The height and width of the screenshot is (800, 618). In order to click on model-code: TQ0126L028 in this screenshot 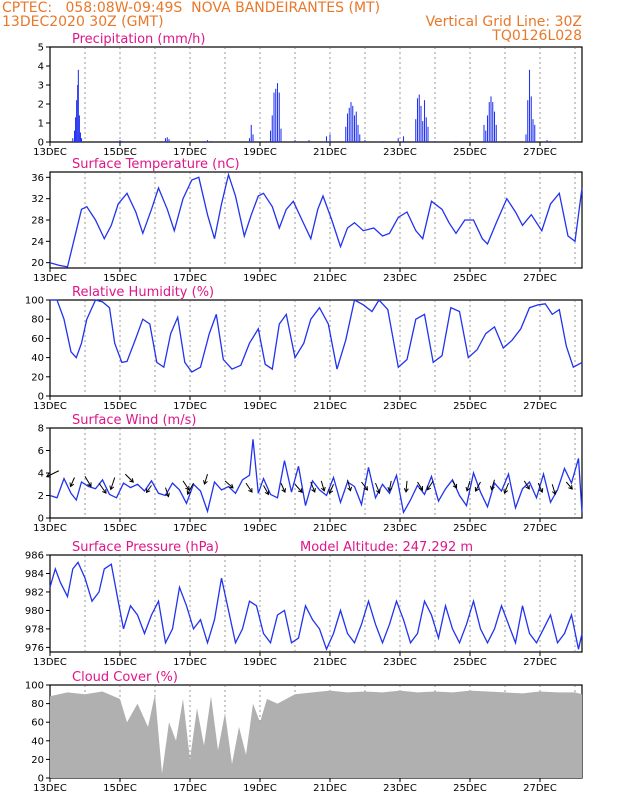, I will do `click(537, 36)`.